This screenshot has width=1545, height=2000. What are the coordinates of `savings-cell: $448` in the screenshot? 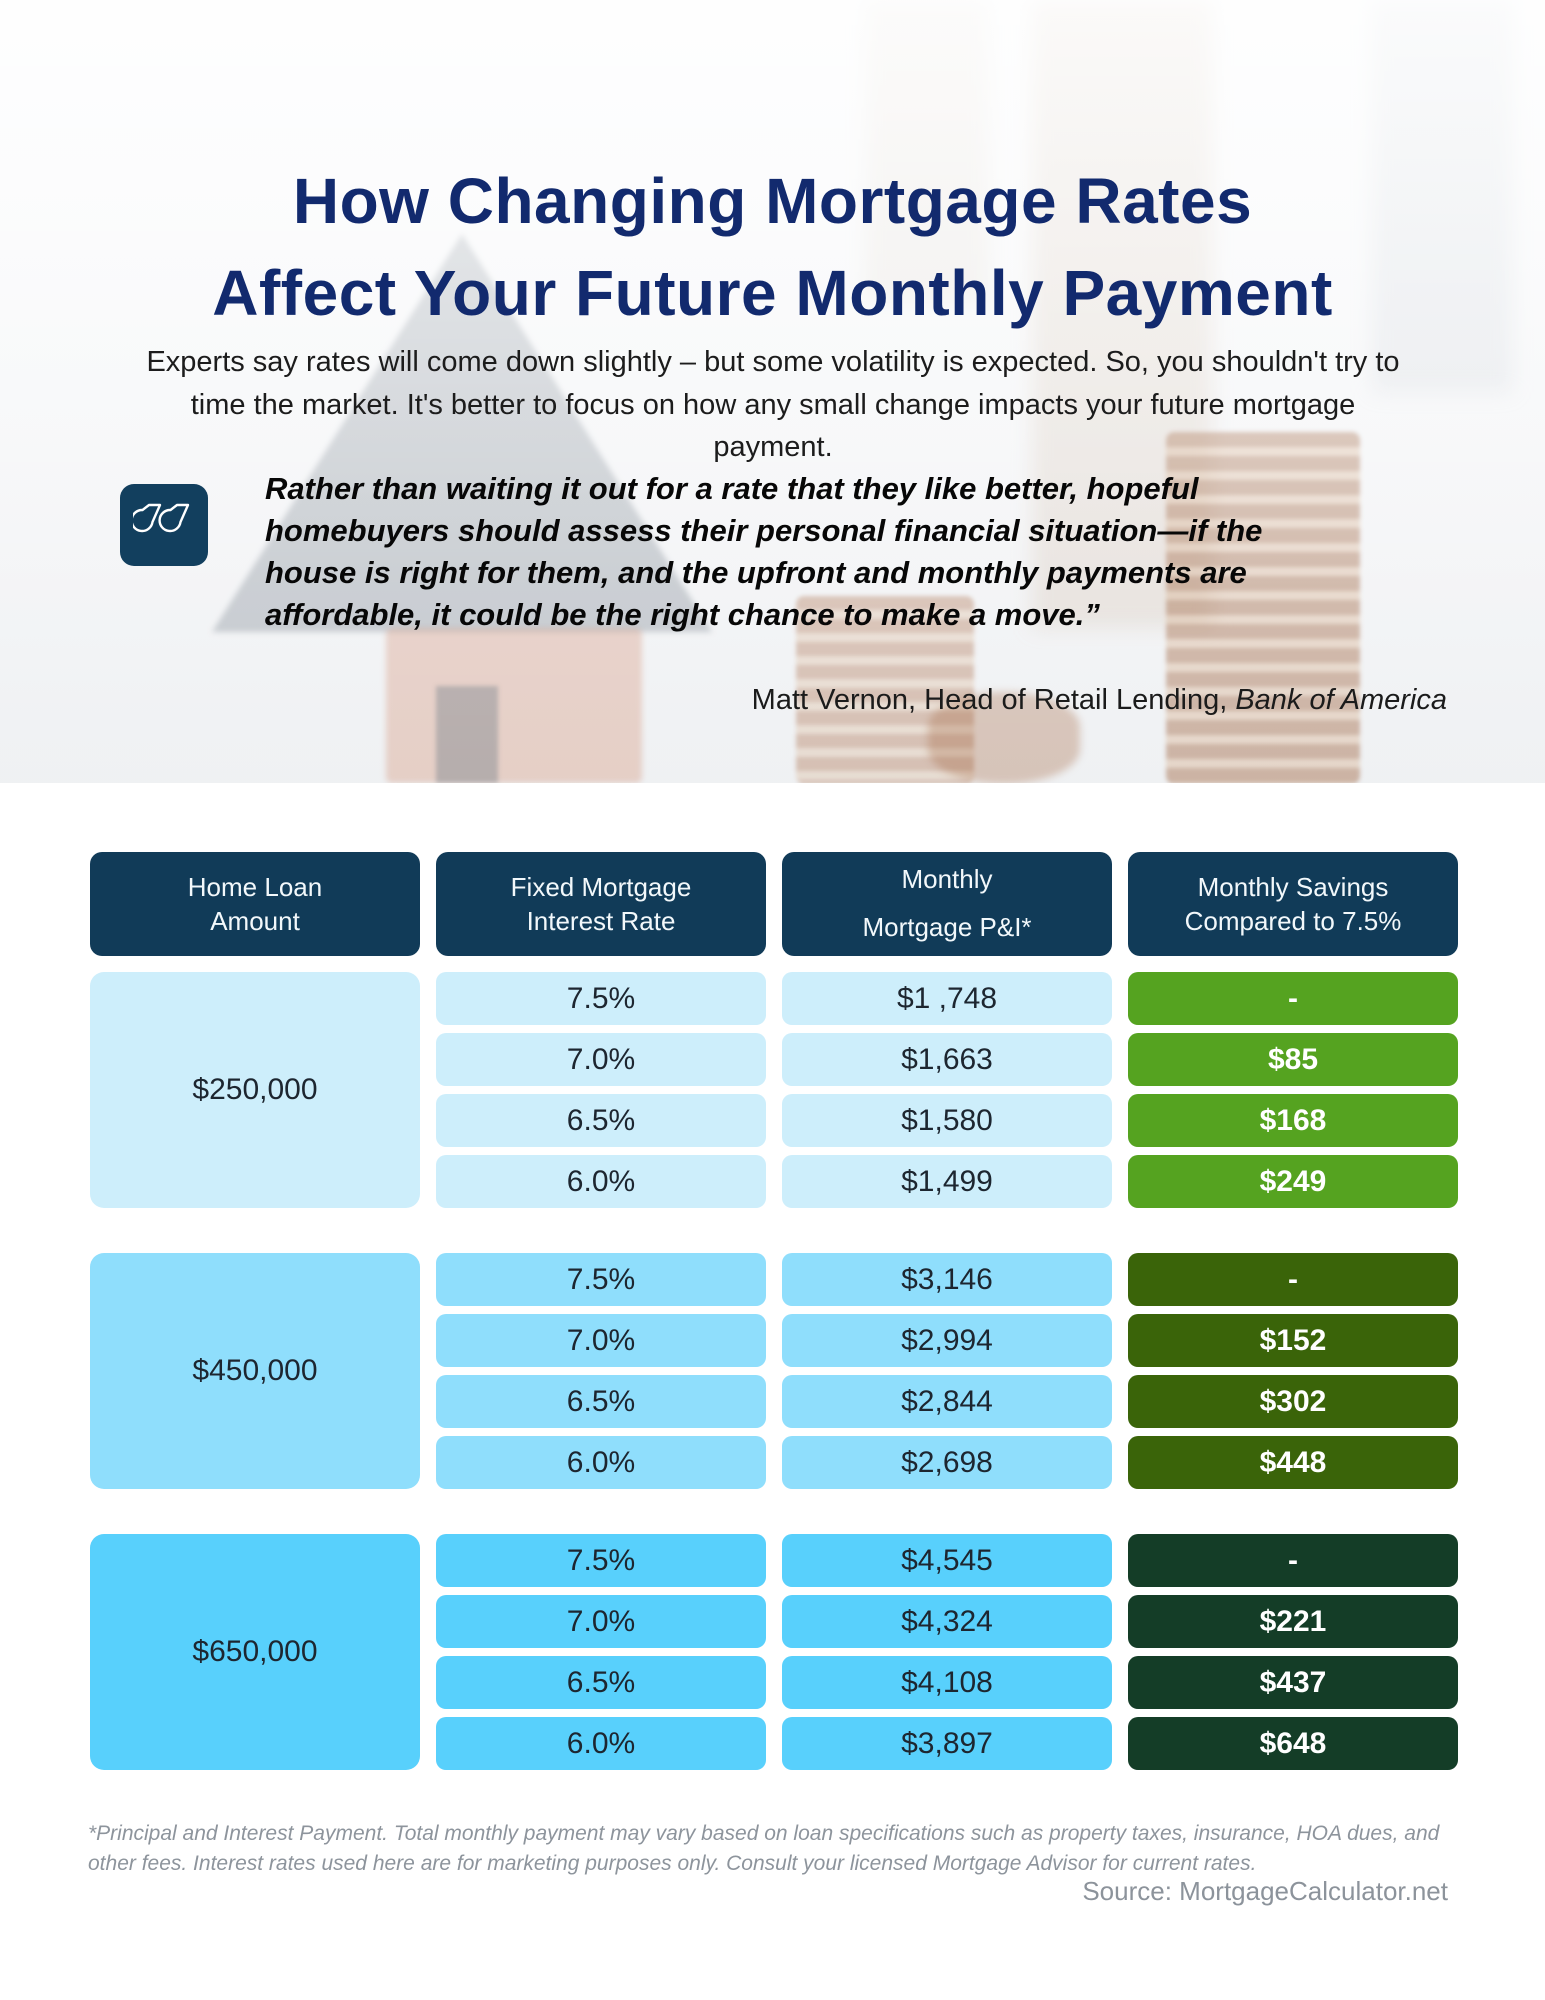 It's located at (1293, 1462).